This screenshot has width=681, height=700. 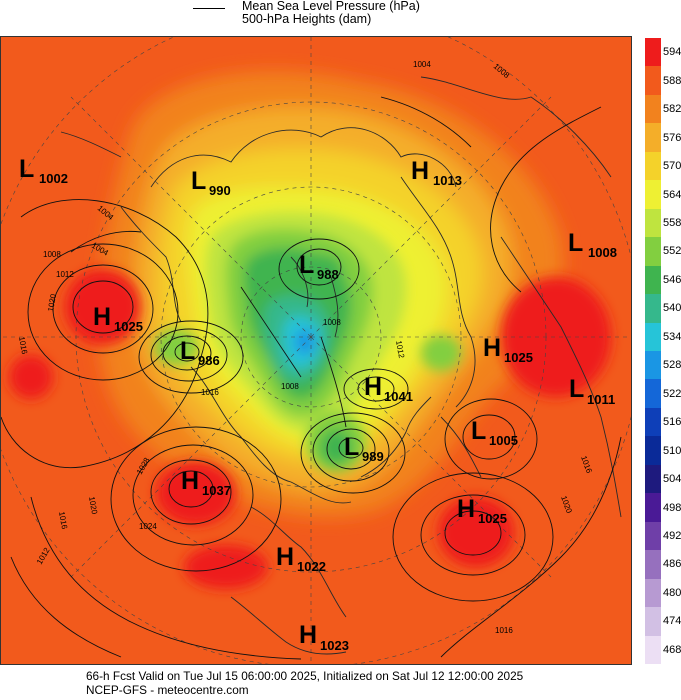 What do you see at coordinates (672, 365) in the screenshot?
I see `colorbar-label: 528` at bounding box center [672, 365].